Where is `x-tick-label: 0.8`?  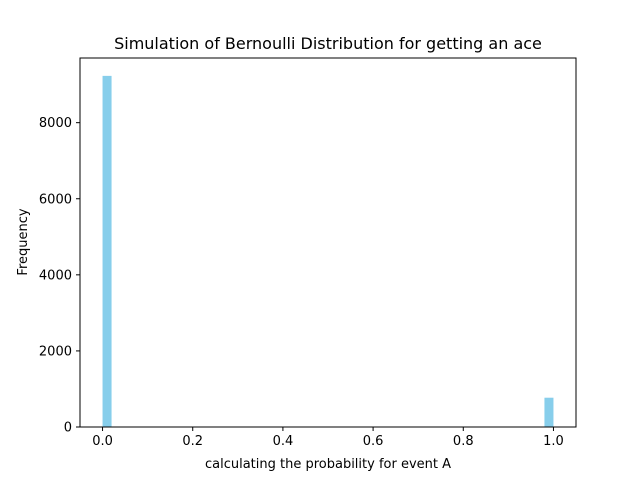 x-tick-label: 0.8 is located at coordinates (463, 441).